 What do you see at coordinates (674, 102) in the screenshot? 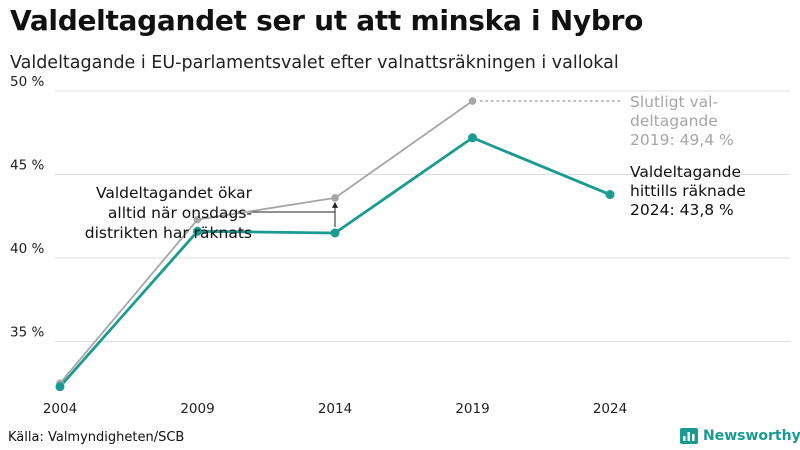
I see `final-series-label-line: Slutligt val-` at bounding box center [674, 102].